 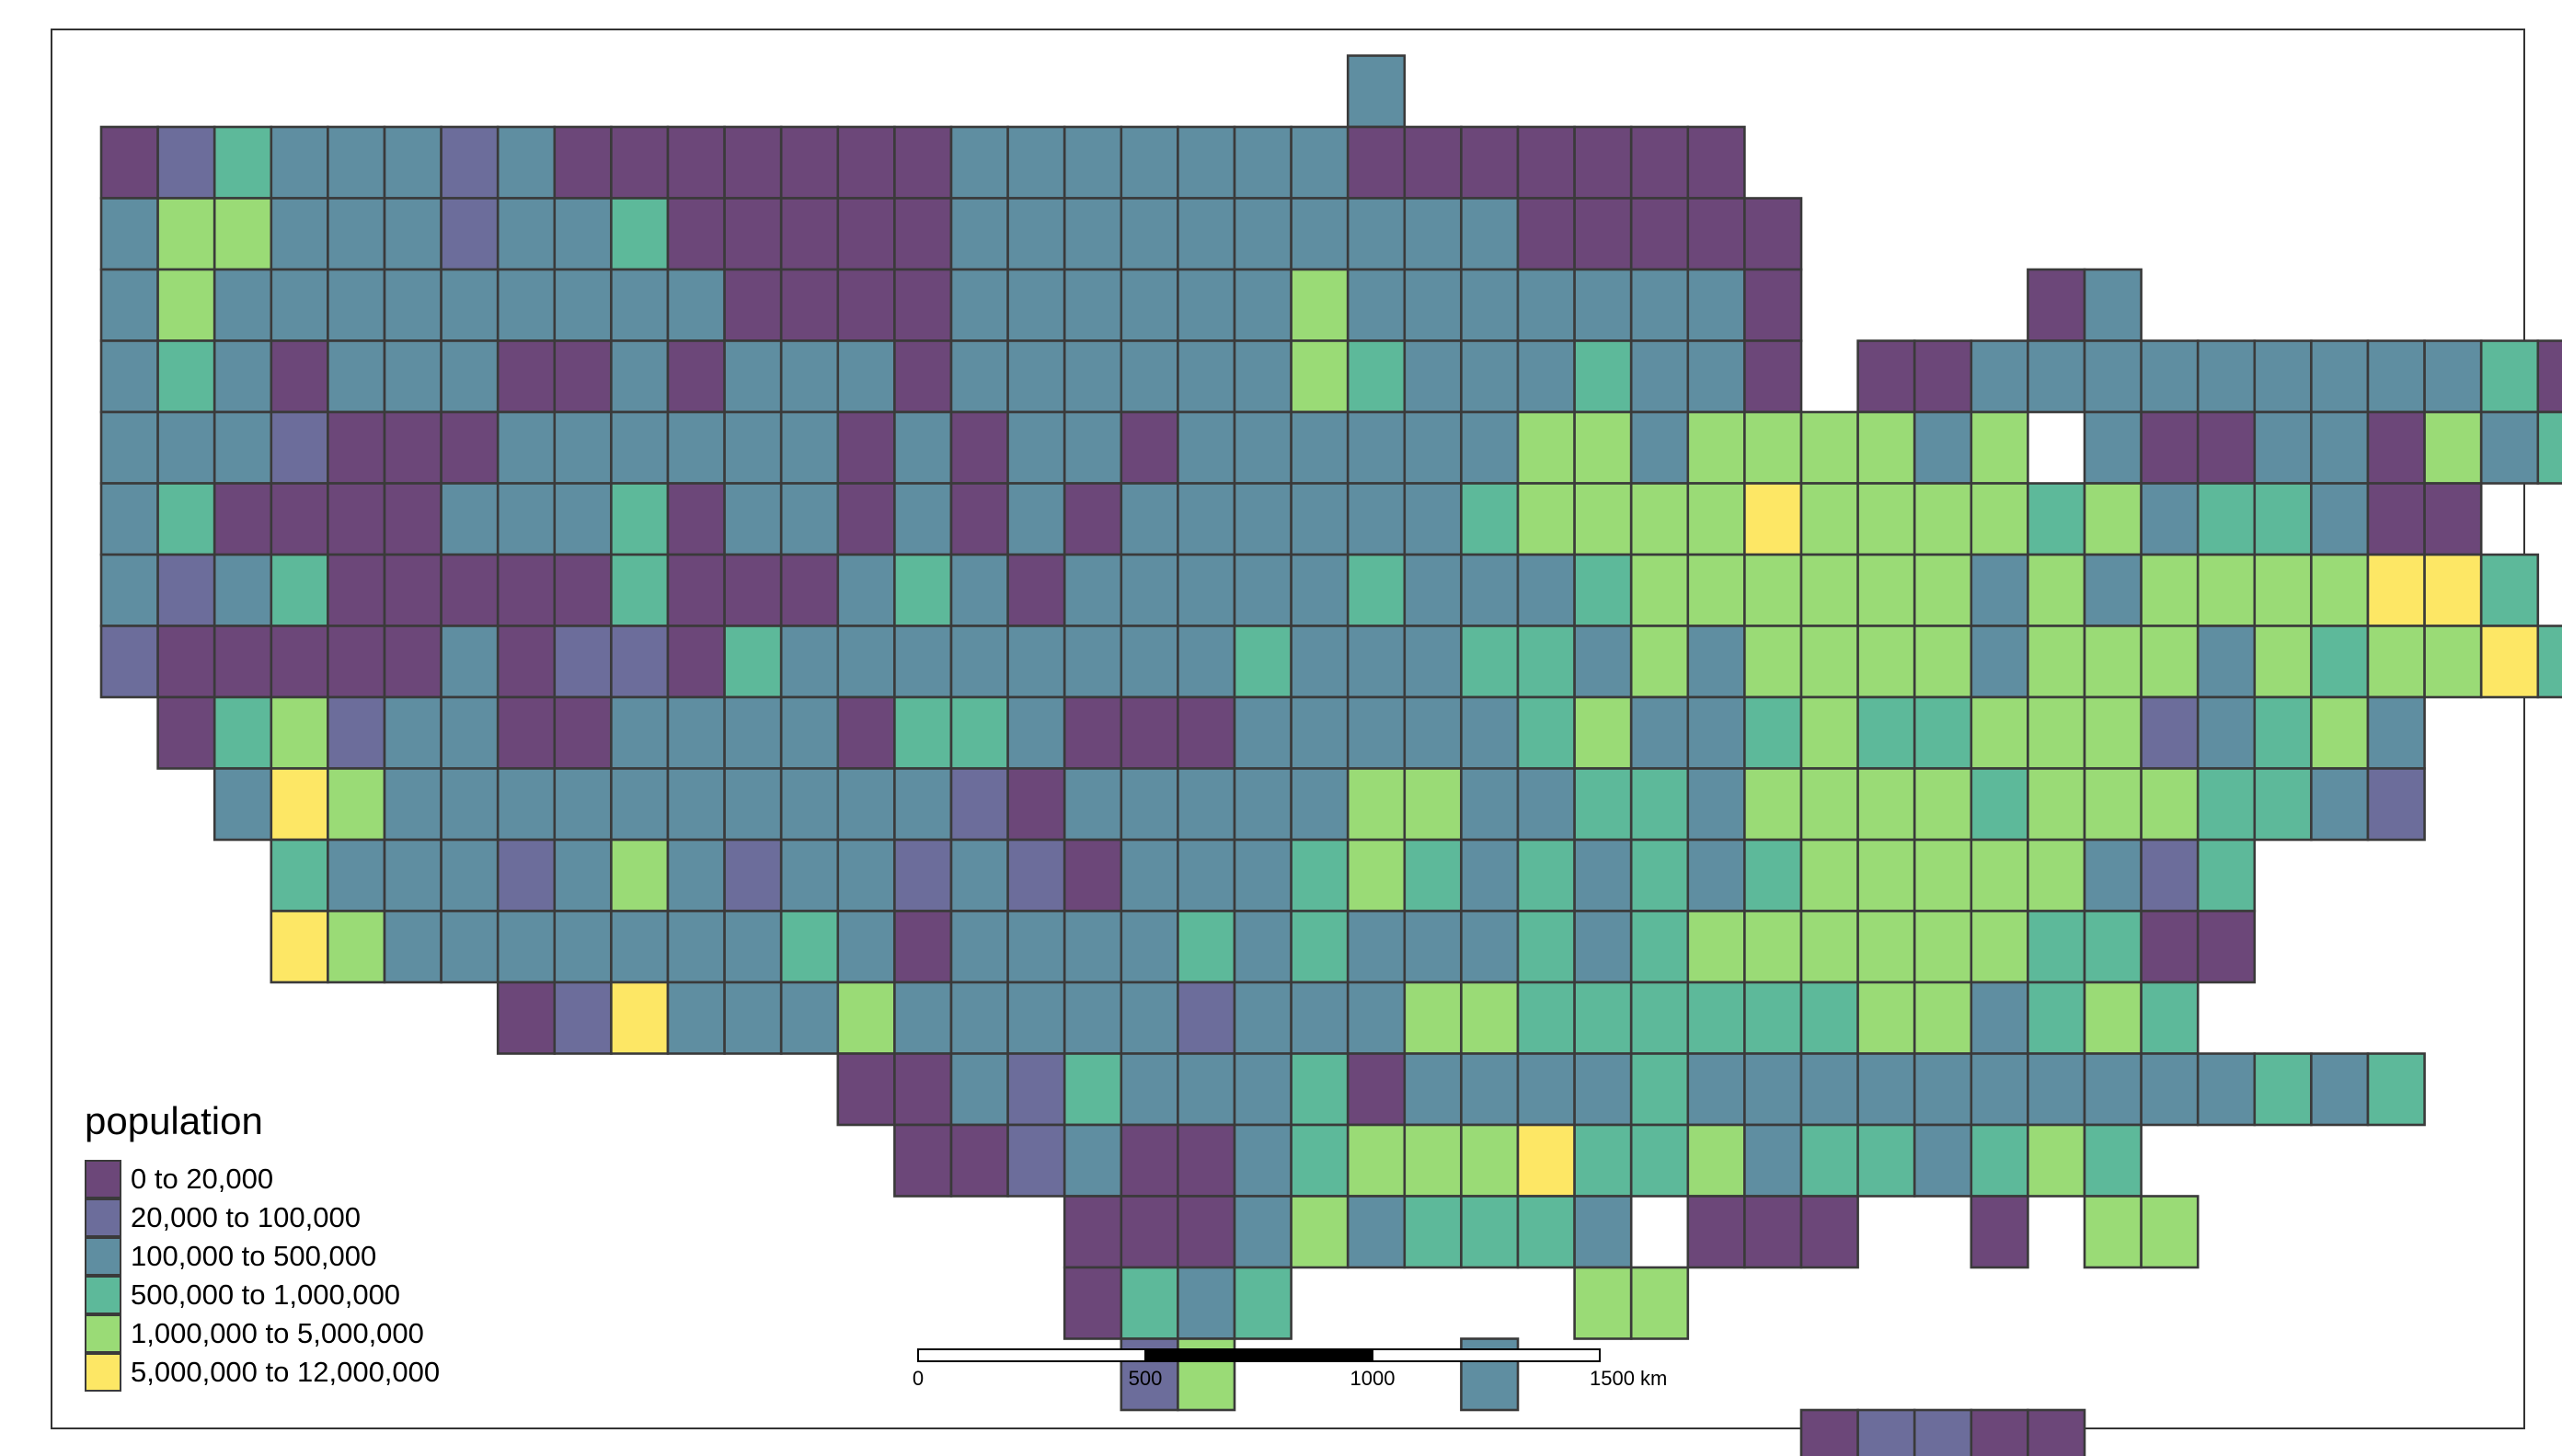 What do you see at coordinates (246, 1217) in the screenshot?
I see `legend-label: 20,000 to 100,000` at bounding box center [246, 1217].